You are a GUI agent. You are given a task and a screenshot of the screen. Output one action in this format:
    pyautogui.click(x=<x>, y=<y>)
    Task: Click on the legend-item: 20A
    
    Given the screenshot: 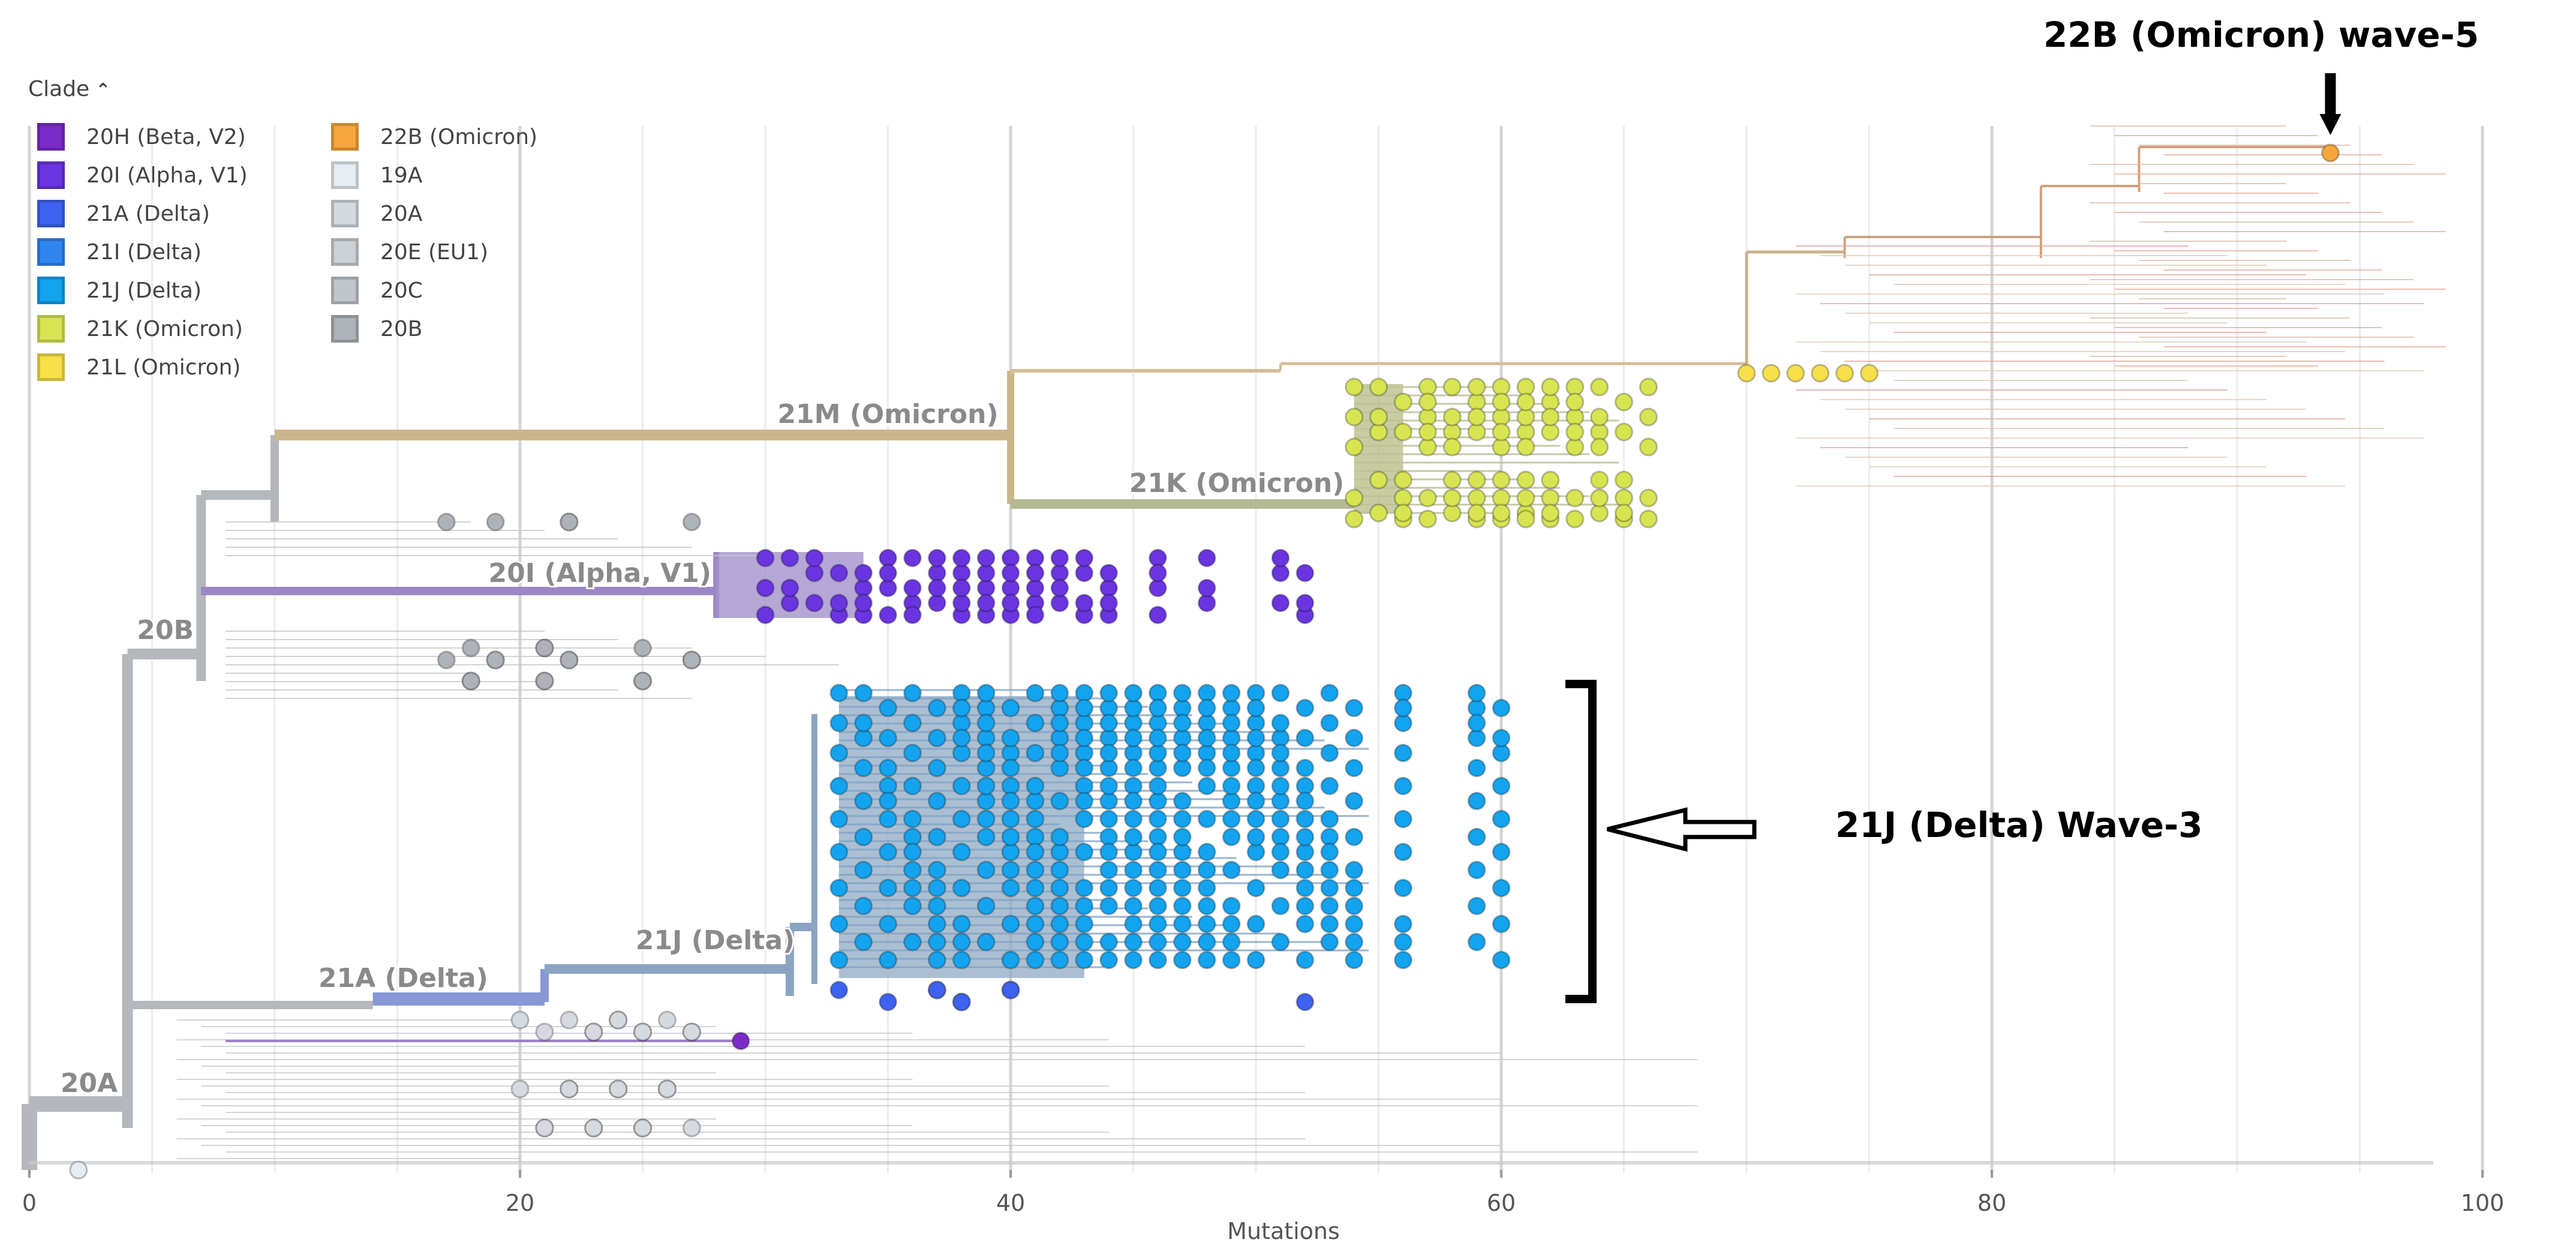 What is the action you would take?
    pyautogui.click(x=451, y=214)
    